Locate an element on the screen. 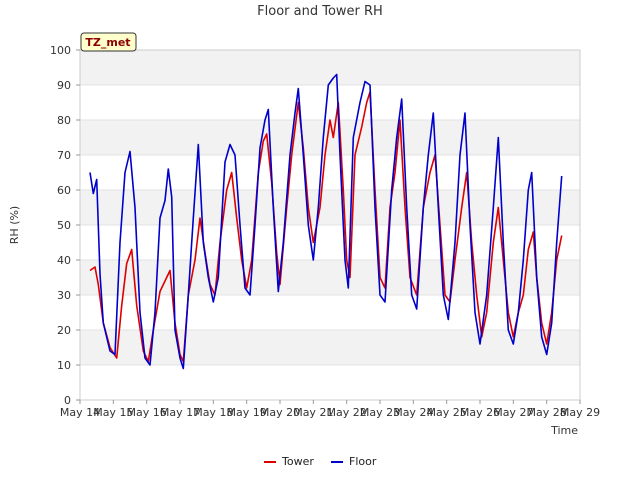 This screenshot has height=480, width=640. y-axis-ticks: 0 10 20 30 40 50 60 70 80 90 100 is located at coordinates (65, 225).